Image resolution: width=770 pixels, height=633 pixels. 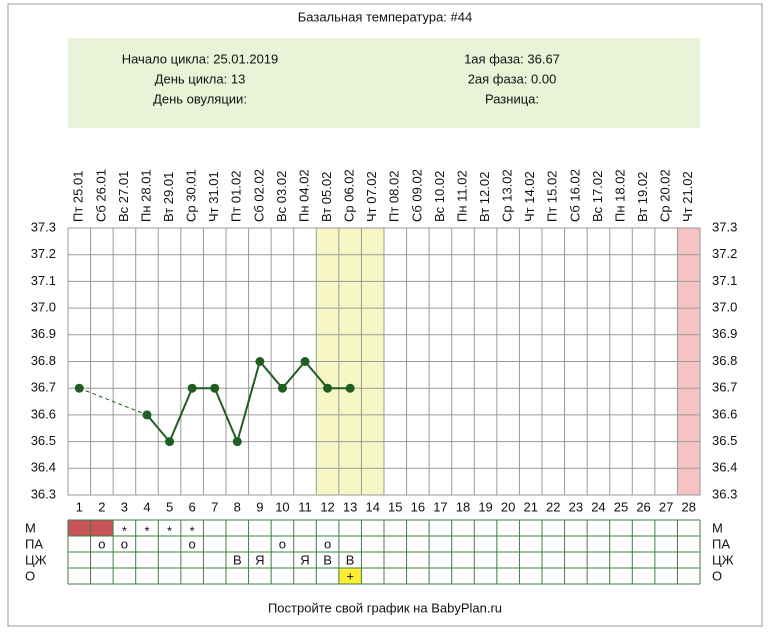 What do you see at coordinates (145, 195) in the screenshot?
I see `date-label: Пн 28.01` at bounding box center [145, 195].